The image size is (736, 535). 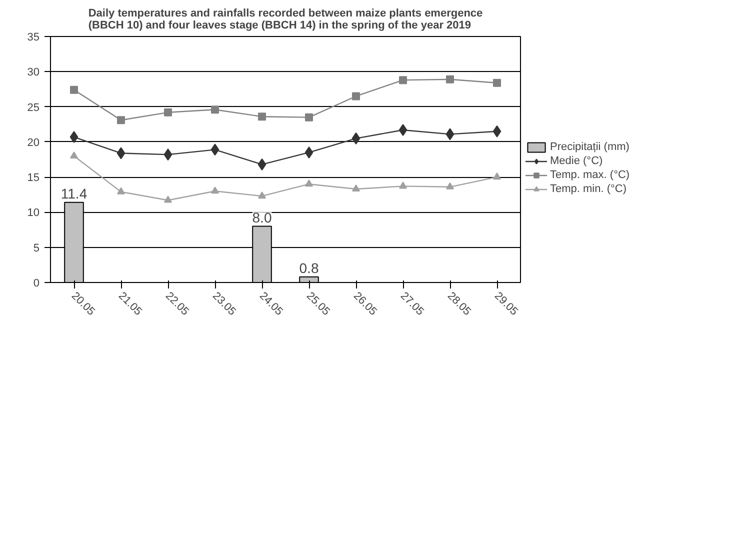 I want to click on data-label: 8.0, so click(x=262, y=217).